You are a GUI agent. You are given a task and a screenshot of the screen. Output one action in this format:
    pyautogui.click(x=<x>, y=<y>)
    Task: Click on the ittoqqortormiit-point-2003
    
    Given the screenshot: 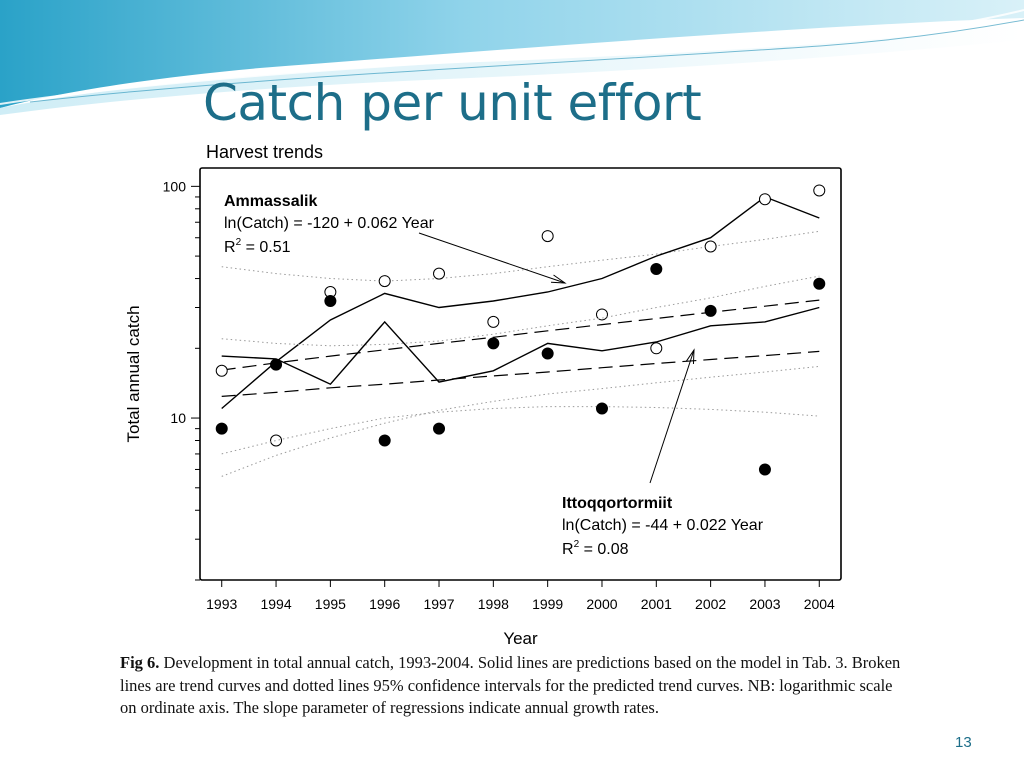 What is the action you would take?
    pyautogui.click(x=764, y=469)
    